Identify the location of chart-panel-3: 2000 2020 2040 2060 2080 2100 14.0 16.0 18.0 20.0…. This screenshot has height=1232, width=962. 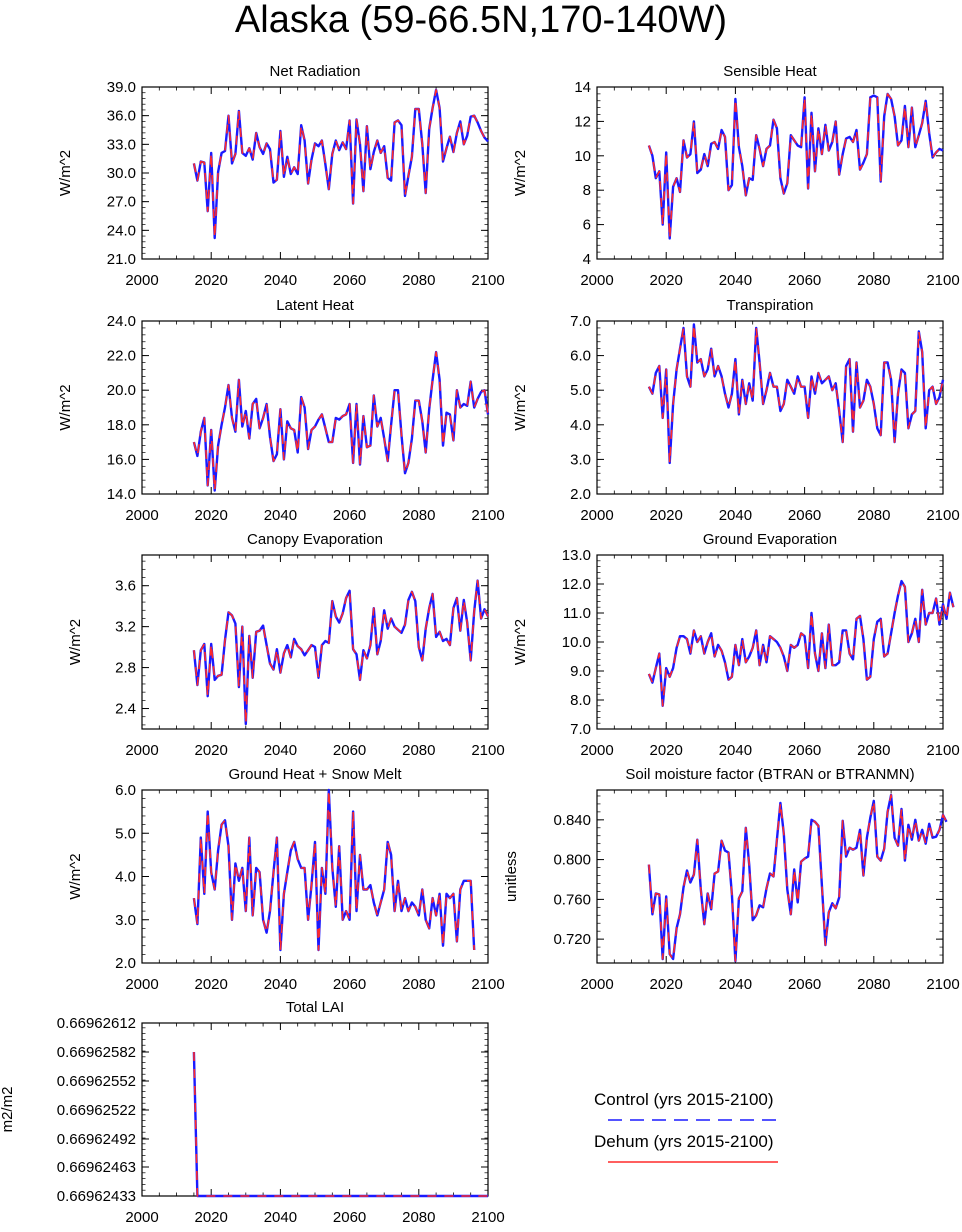
(281, 410).